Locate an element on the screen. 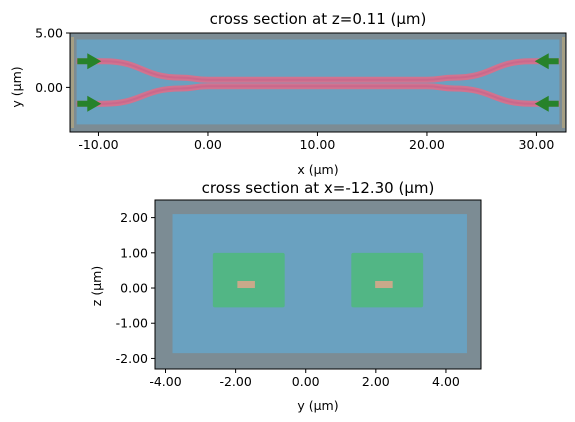 This screenshot has height=422, width=575. right-source-plane is located at coordinates (563, 82).